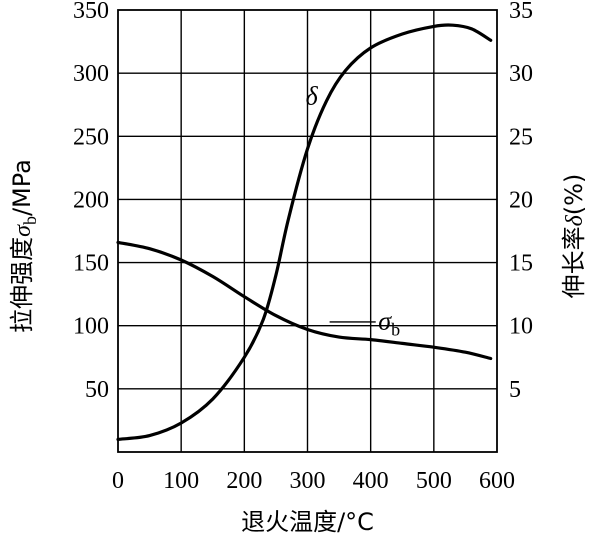 Image resolution: width=592 pixels, height=537 pixels. What do you see at coordinates (521, 264) in the screenshot?
I see `right-y-tick-label: 15` at bounding box center [521, 264].